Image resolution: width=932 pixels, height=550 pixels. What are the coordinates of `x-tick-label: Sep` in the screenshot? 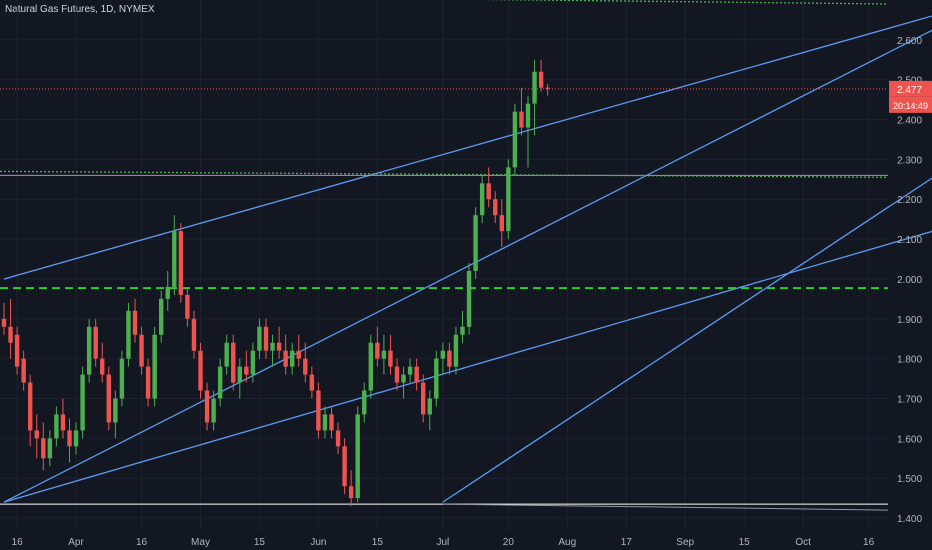 It's located at (685, 542).